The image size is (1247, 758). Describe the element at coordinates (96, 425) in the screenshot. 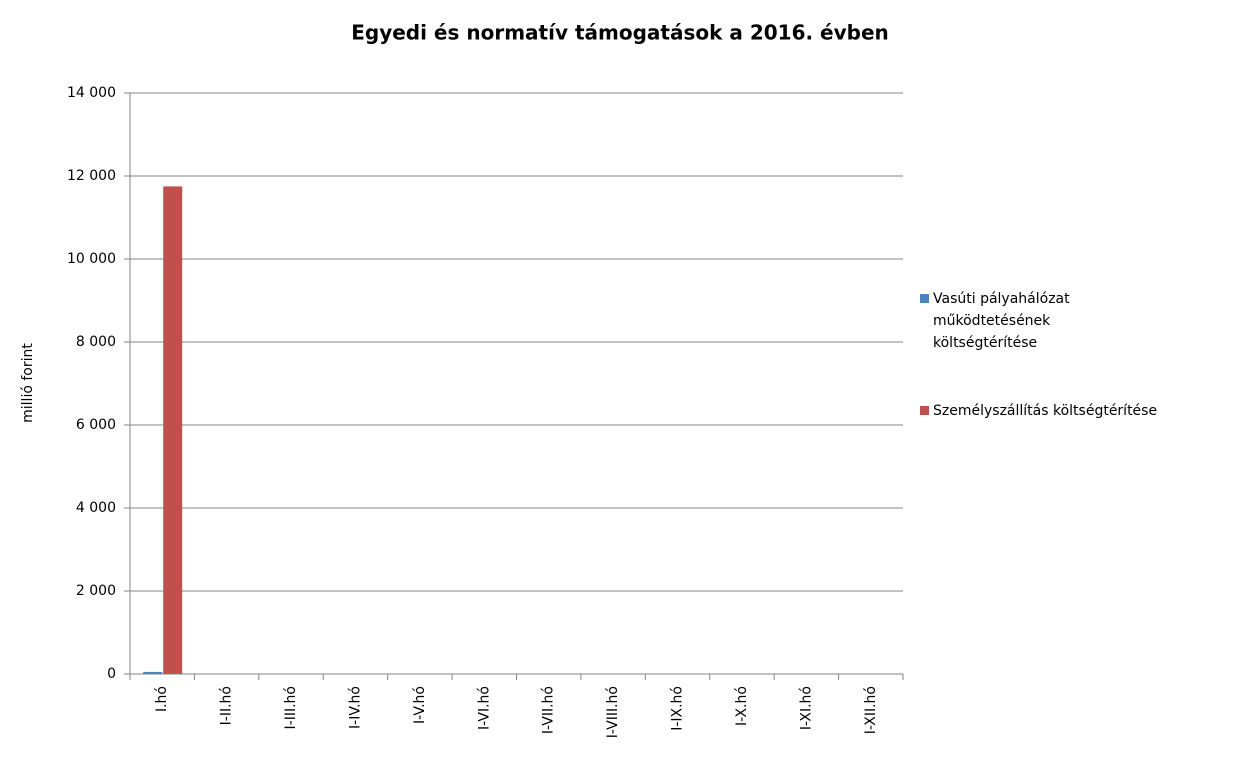

I see `y-tick-label: 6 000` at that location.